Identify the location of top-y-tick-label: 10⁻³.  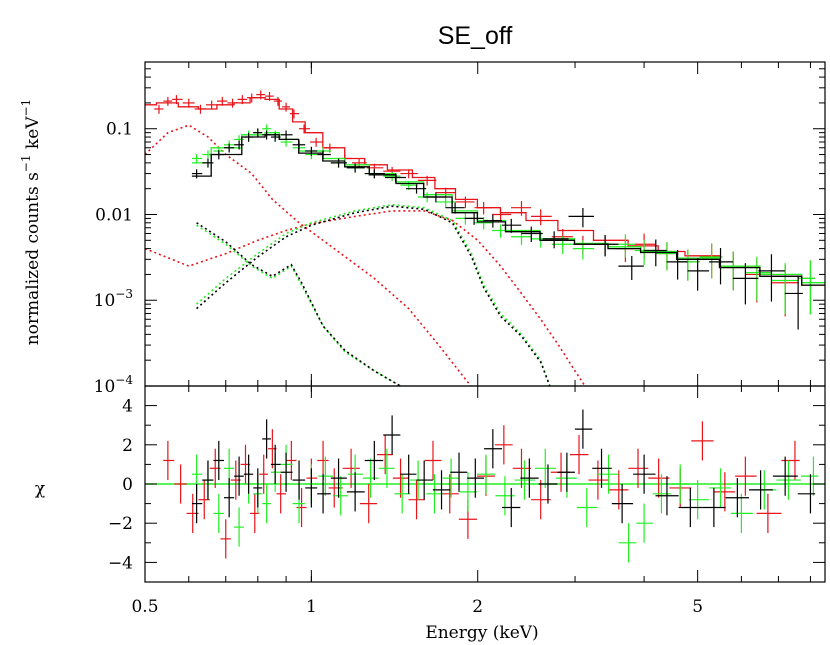
(113, 299).